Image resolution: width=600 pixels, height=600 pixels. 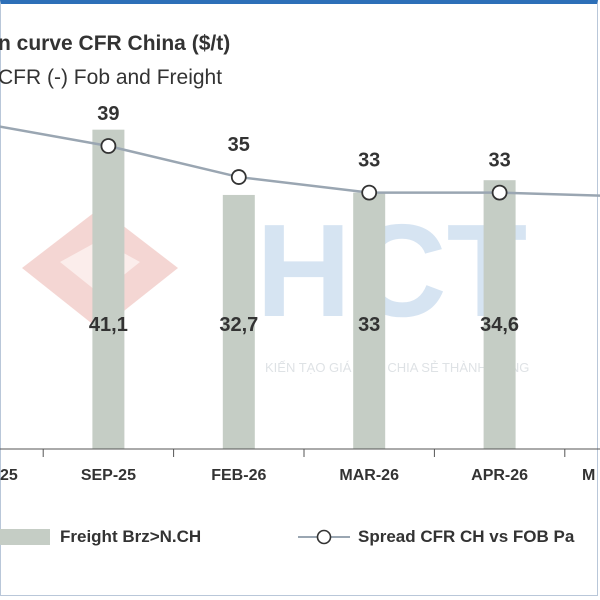 I want to click on legend-swatch-bar, so click(x=25, y=537).